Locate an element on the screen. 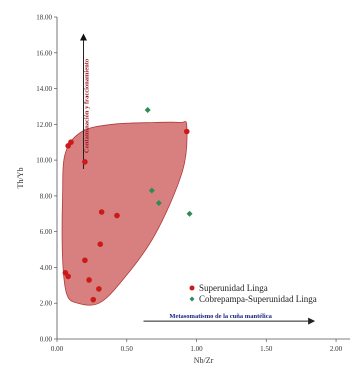  legend-marker-linga is located at coordinates (192, 288).